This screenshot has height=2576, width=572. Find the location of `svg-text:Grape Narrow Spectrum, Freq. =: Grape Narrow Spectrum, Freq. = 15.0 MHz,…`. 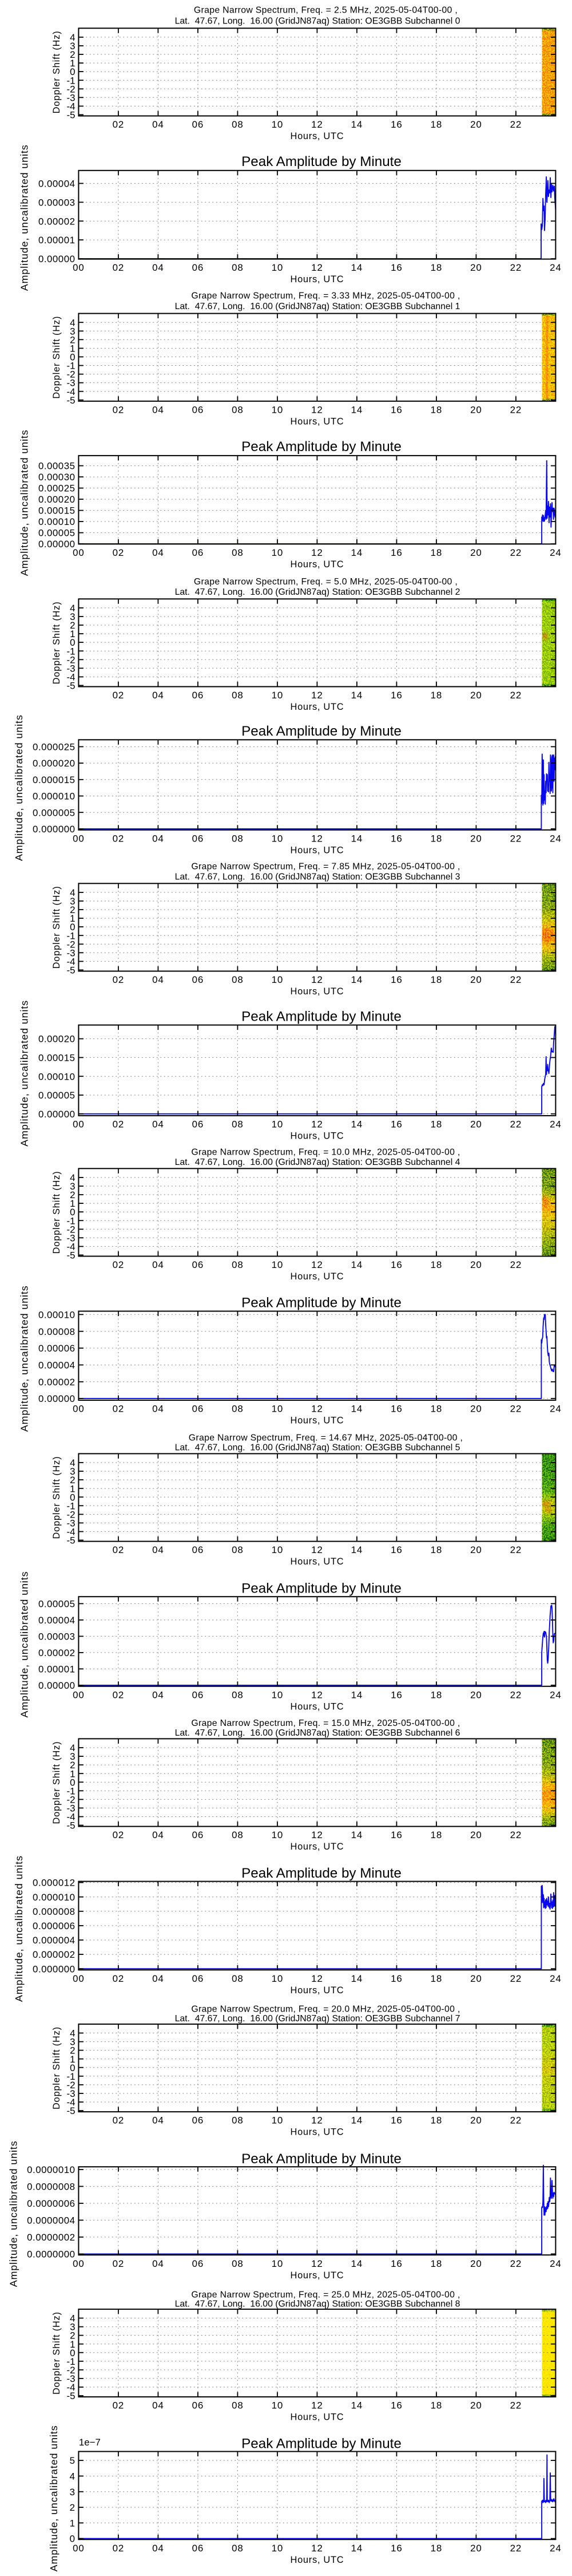

svg-text:Grape Narrow Spectrum, Freq. =: Grape Narrow Spectrum, Freq. = 15.0 MHz,… is located at coordinates (325, 1723).